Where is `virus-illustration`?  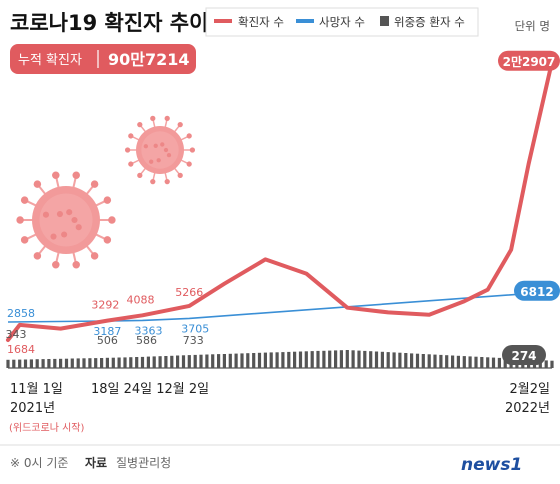 virus-illustration is located at coordinates (106, 192).